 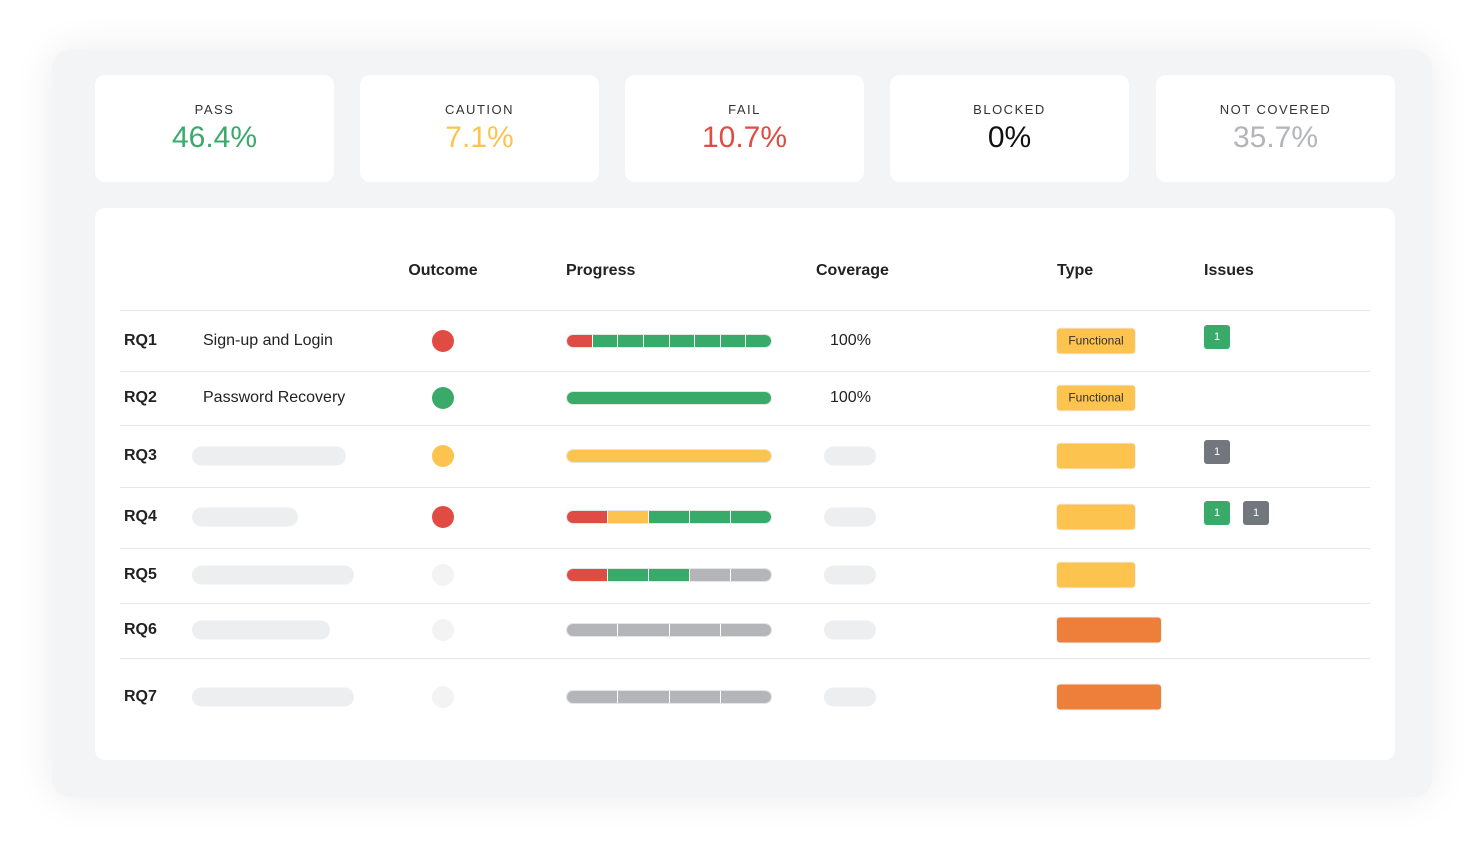 What do you see at coordinates (1275, 109) in the screenshot?
I see `stat-label: NOT COVERED` at bounding box center [1275, 109].